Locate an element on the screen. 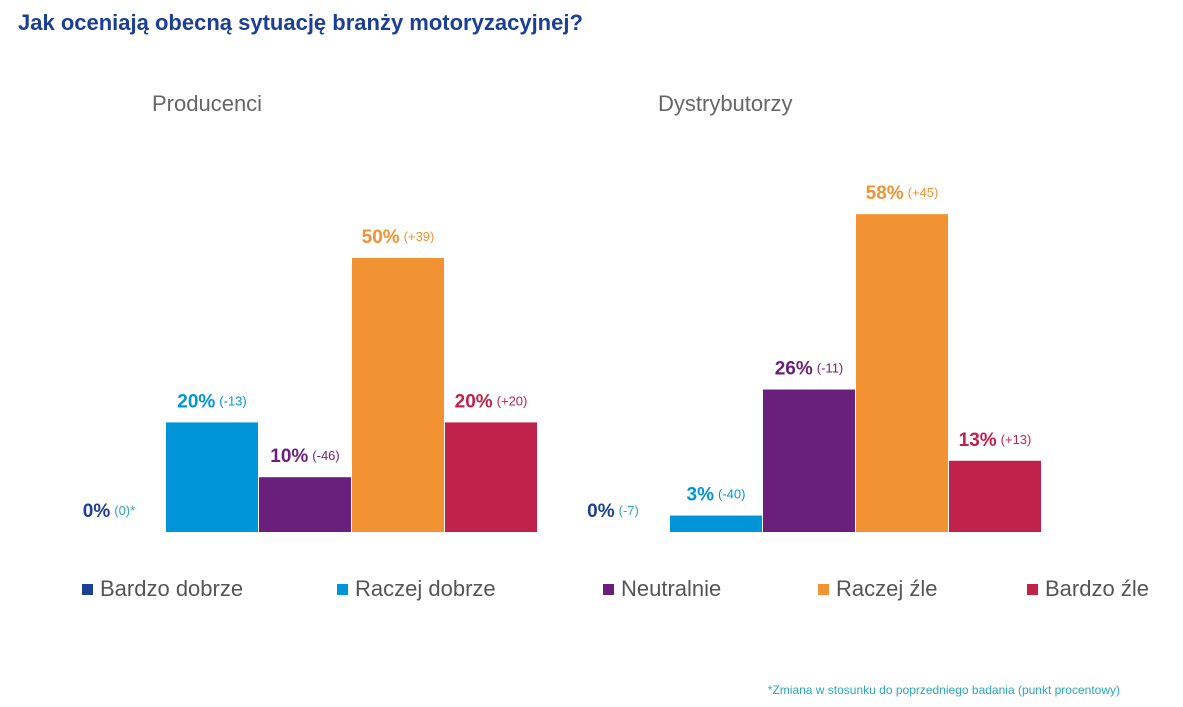 The image size is (1183, 707). value-label: 13% (+13) is located at coordinates (995, 440).